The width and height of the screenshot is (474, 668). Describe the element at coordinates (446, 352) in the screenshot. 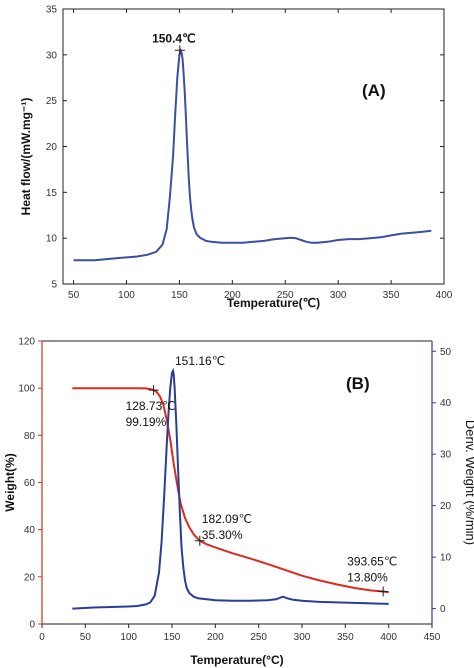

I see `panel-b-y2-tick-label: 50` at that location.